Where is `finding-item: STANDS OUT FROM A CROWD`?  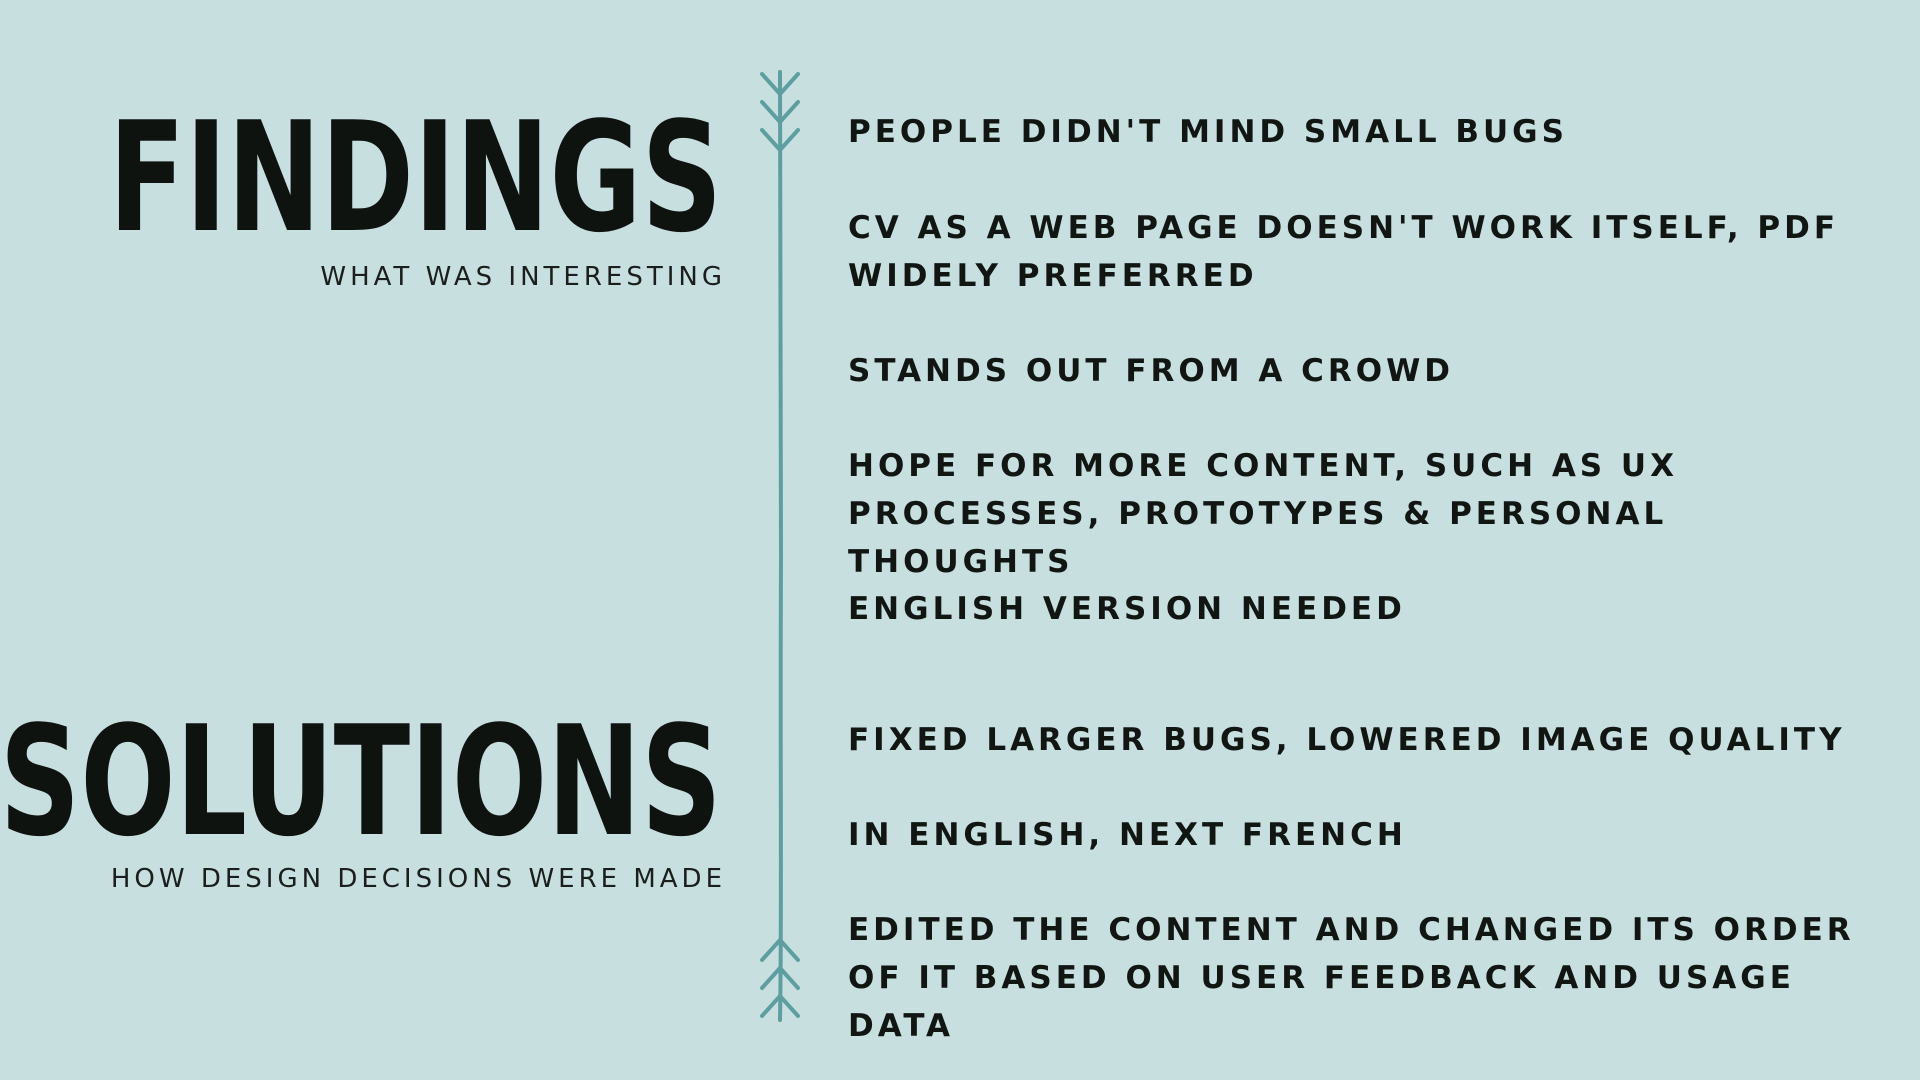 finding-item: STANDS OUT FROM A CROWD is located at coordinates (1151, 371).